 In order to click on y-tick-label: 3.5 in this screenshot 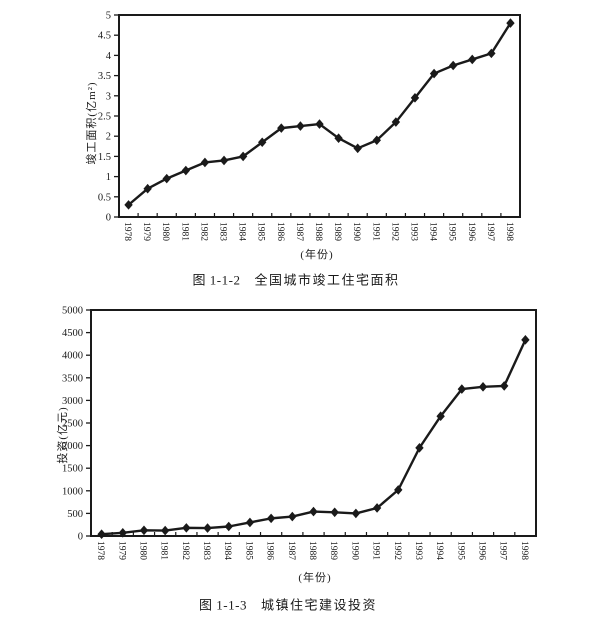, I will do `click(104, 76)`.